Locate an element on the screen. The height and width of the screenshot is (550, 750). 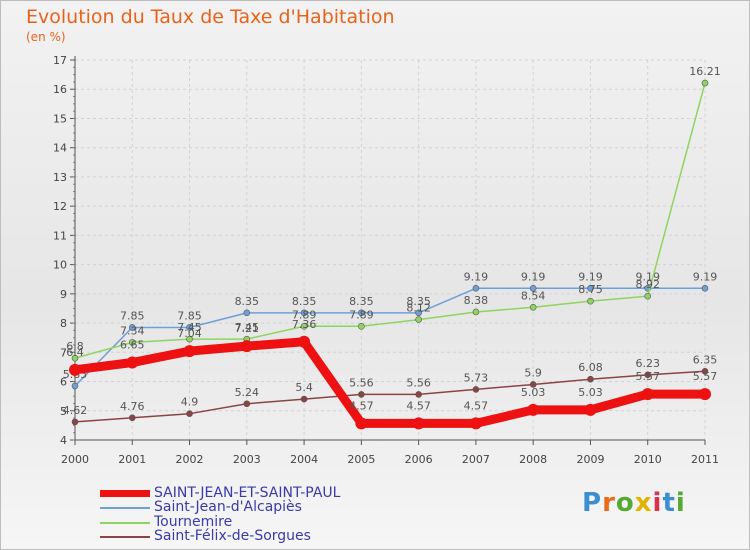
data-label: 8.54 is located at coordinates (533, 295).